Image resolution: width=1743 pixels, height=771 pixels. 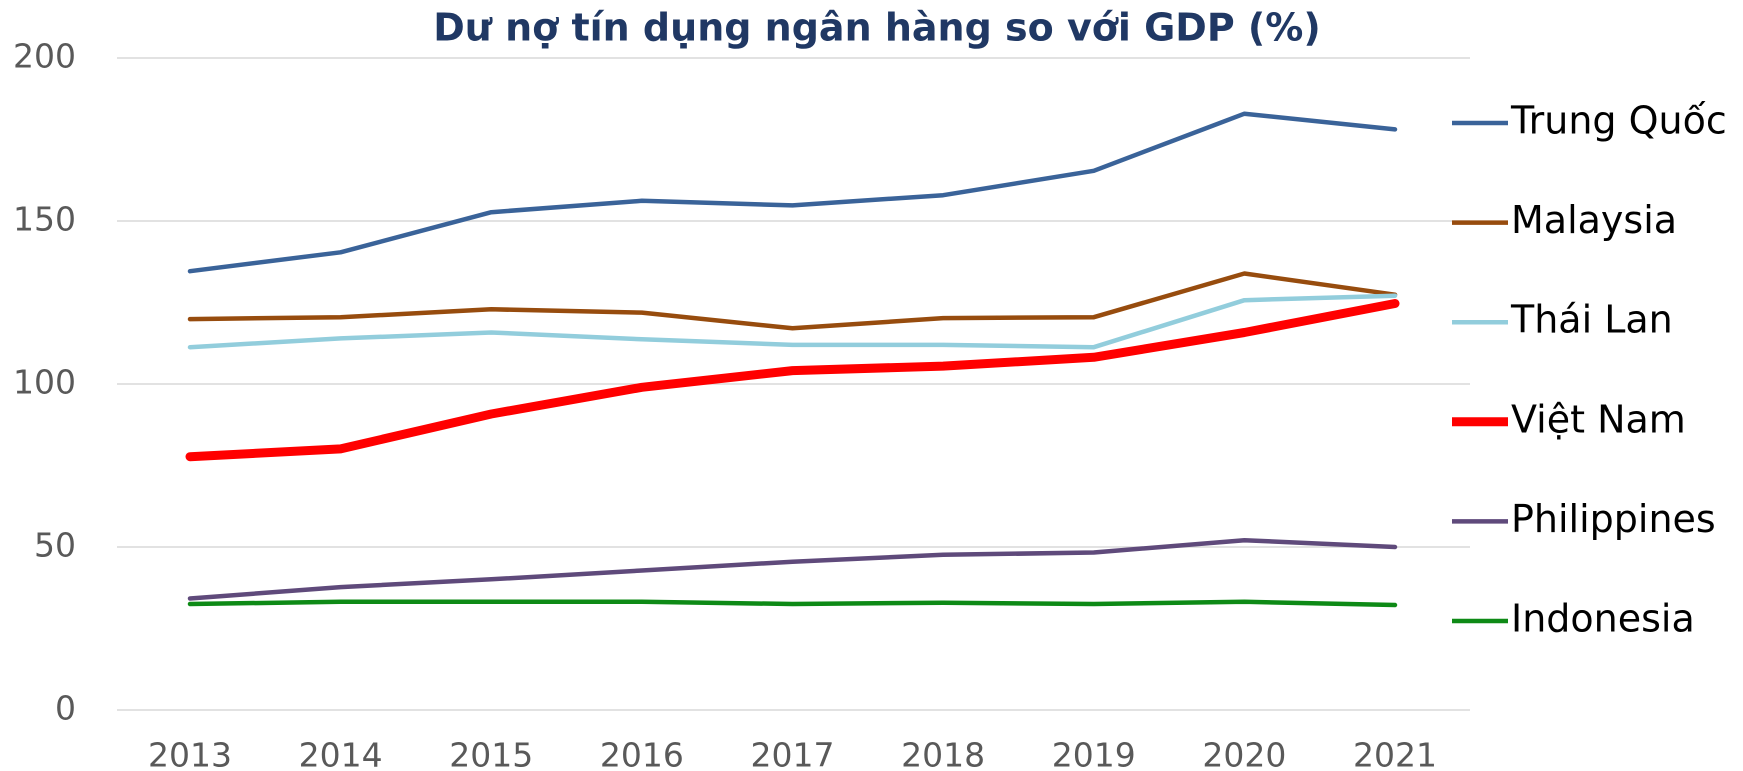 I want to click on y-tick-label: 50, so click(x=55, y=545).